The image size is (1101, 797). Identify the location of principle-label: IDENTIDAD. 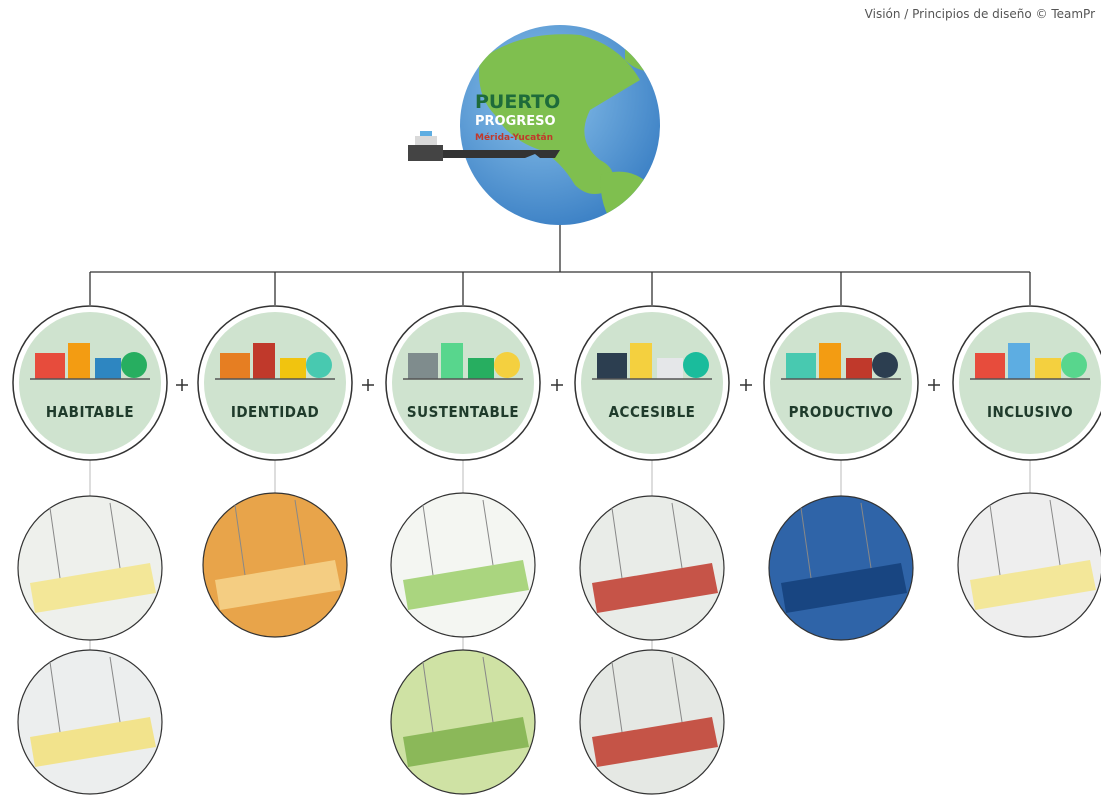
(275, 412).